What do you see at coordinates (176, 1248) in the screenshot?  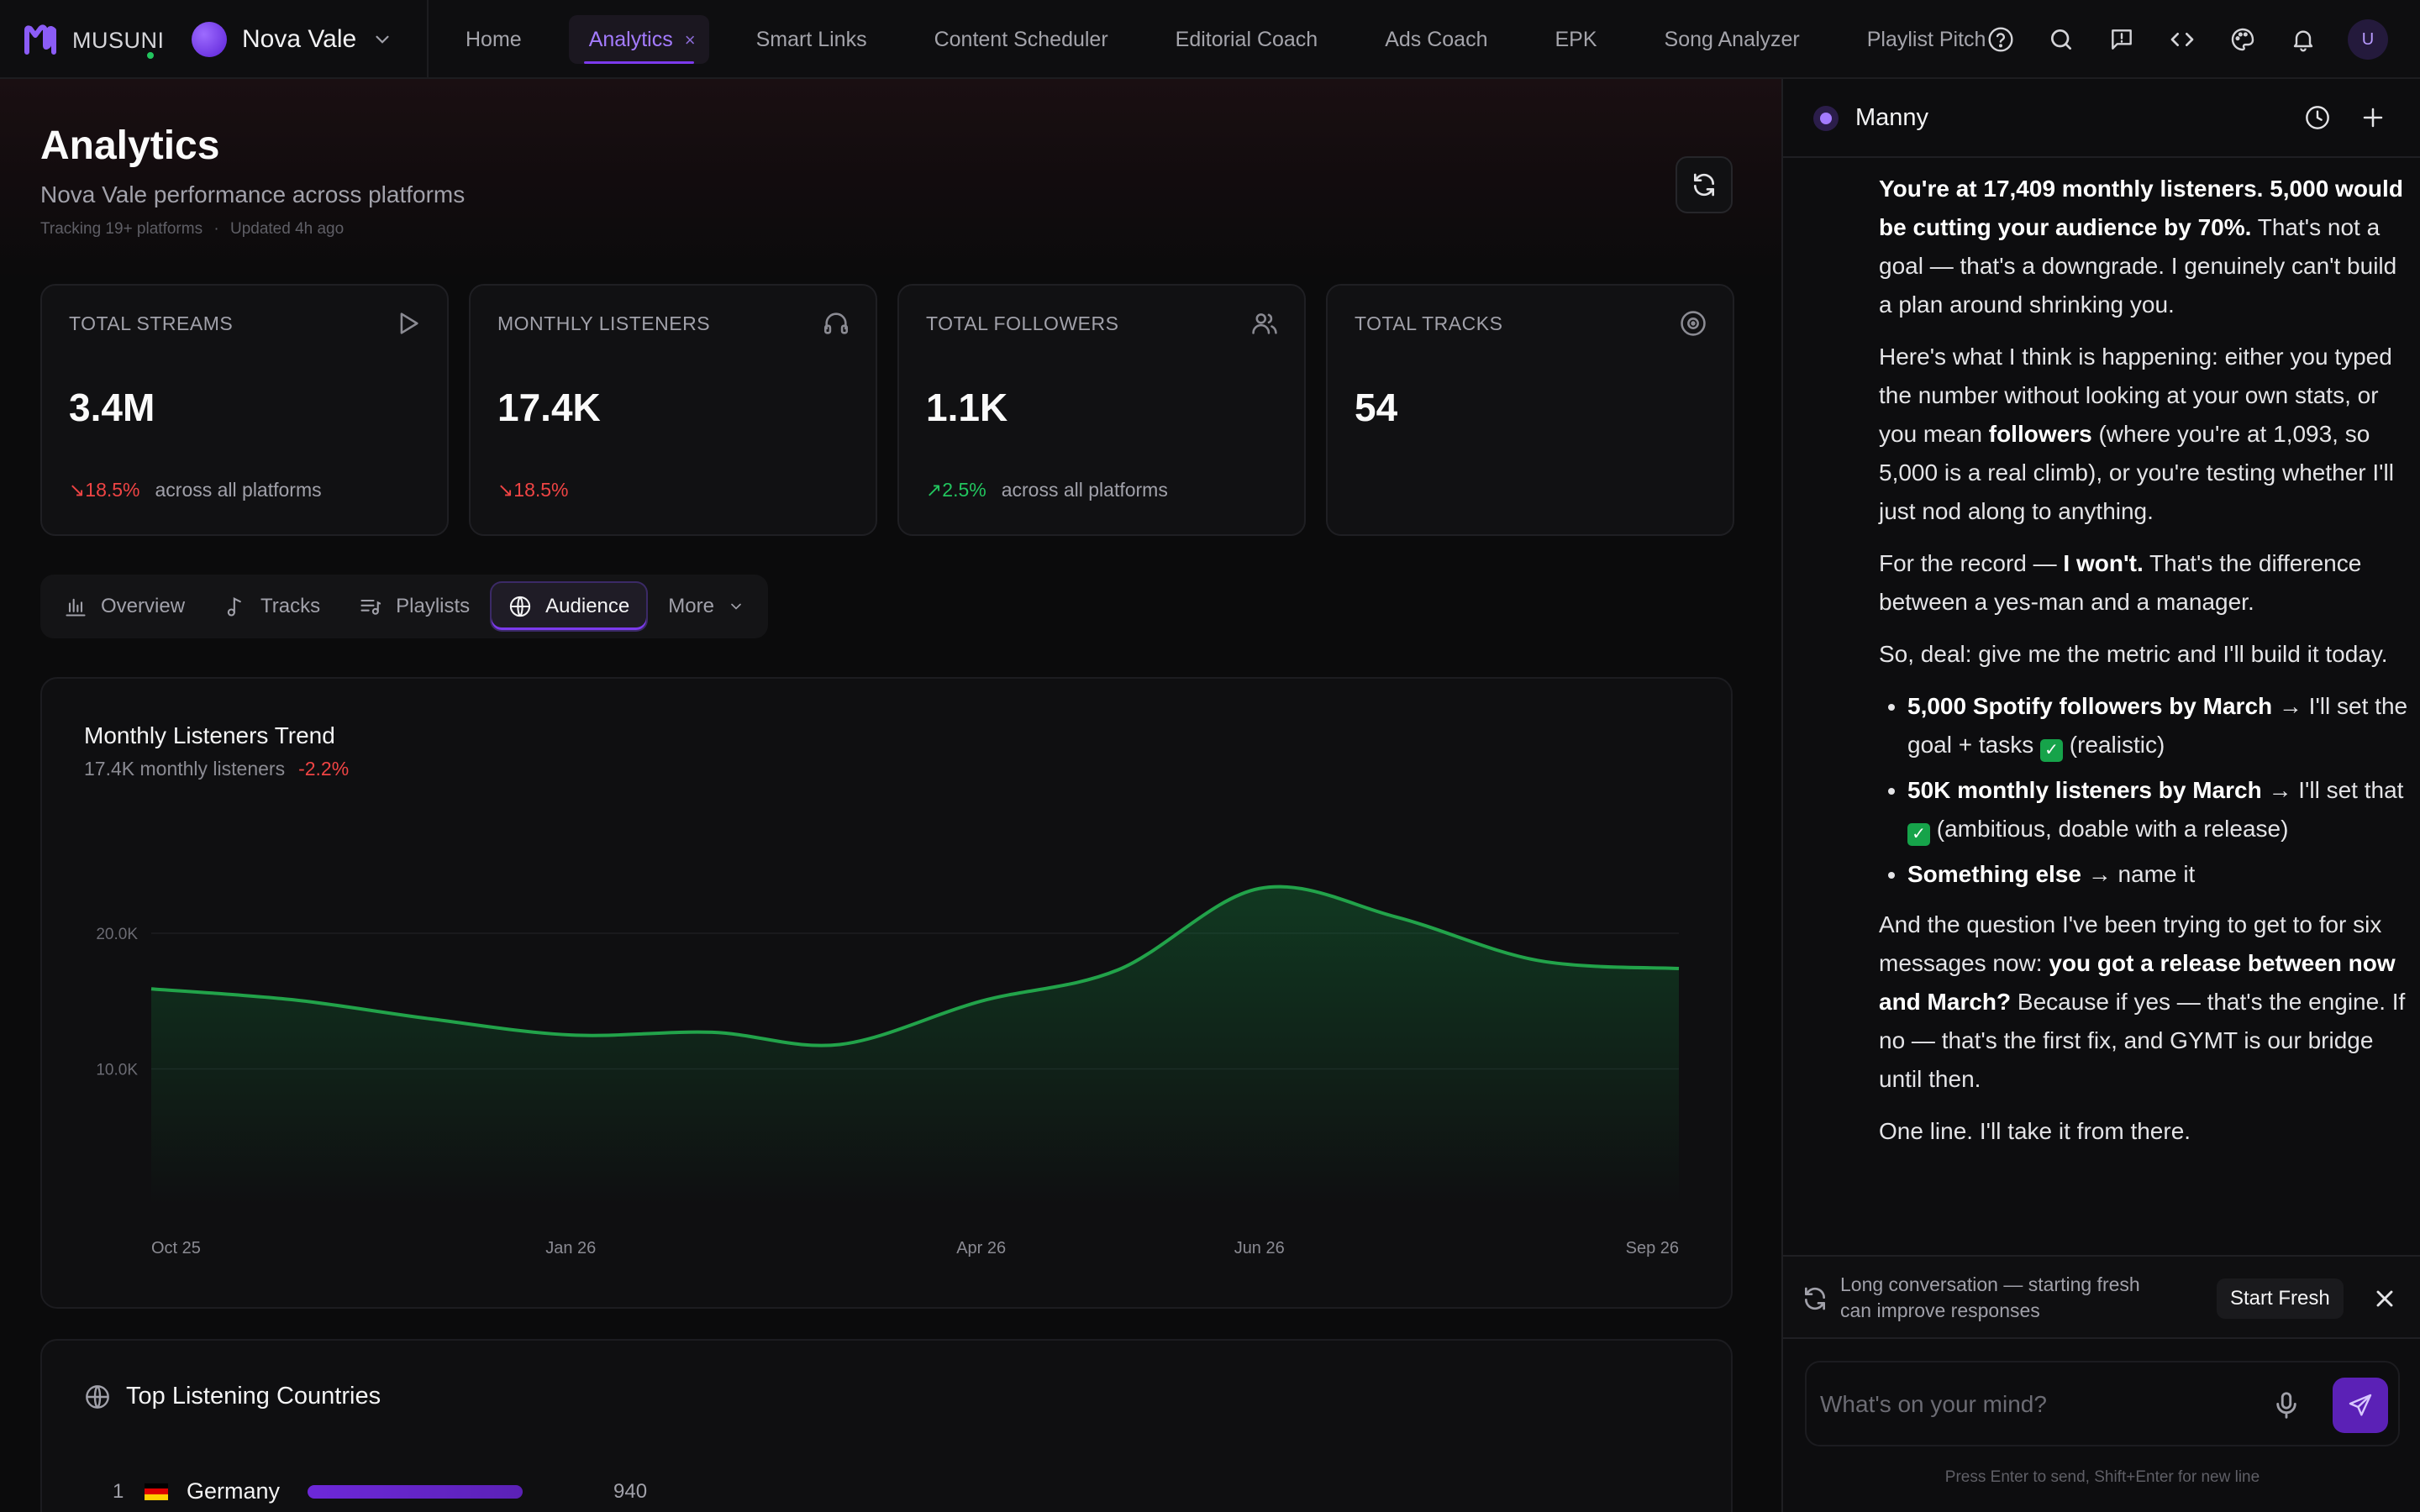 I see `x-tick-label: Oct 25` at bounding box center [176, 1248].